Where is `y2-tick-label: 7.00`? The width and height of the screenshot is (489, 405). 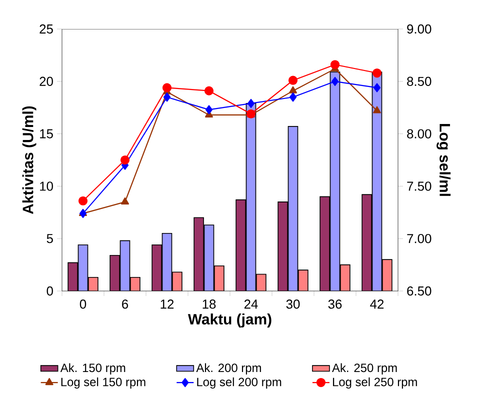
y2-tick-label: 7.00 is located at coordinates (419, 239).